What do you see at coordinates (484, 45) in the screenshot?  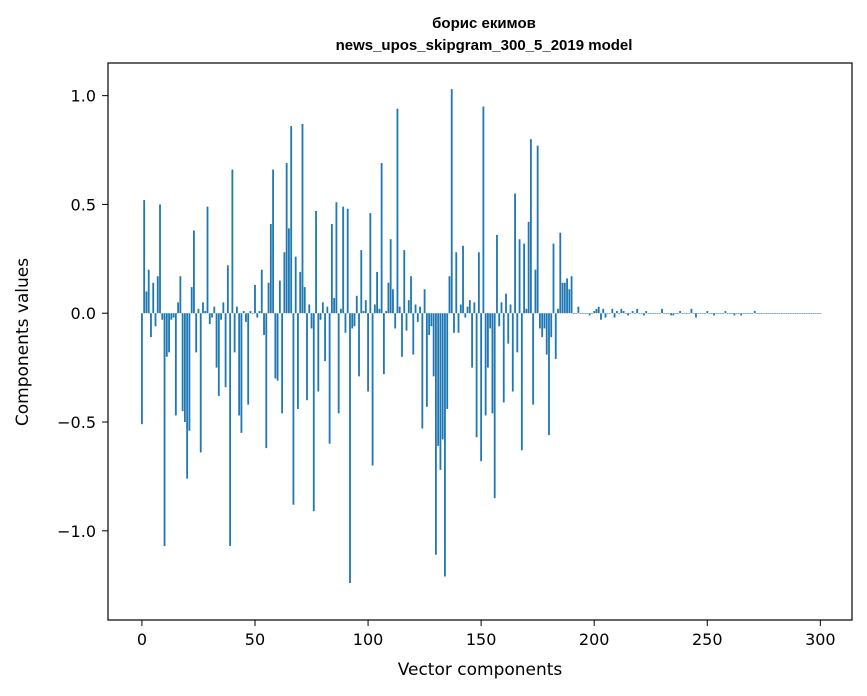 I see `chart-subtitle: news_upos_skipgram_300_5_2019 model` at bounding box center [484, 45].